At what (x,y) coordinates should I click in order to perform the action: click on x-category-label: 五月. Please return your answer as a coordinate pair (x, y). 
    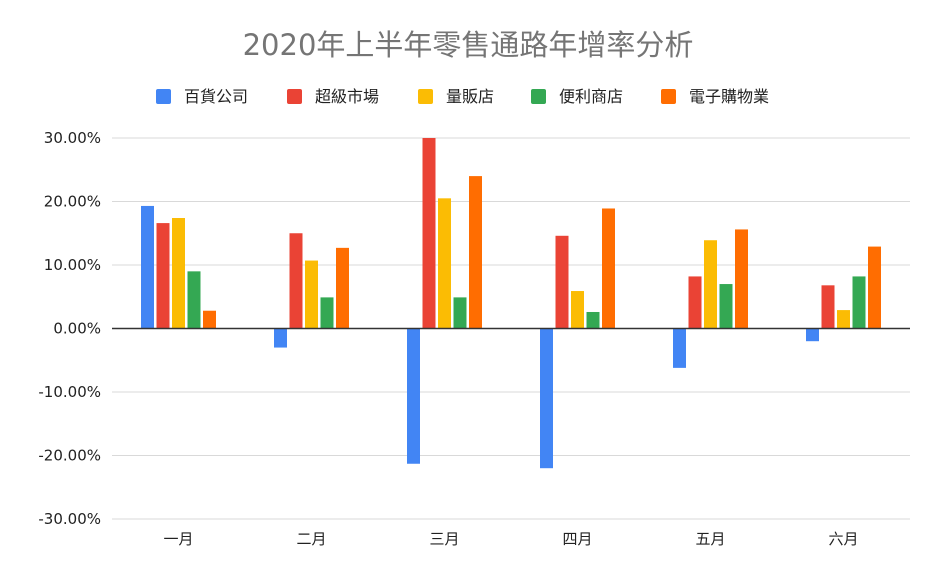
    Looking at the image, I should click on (710, 539).